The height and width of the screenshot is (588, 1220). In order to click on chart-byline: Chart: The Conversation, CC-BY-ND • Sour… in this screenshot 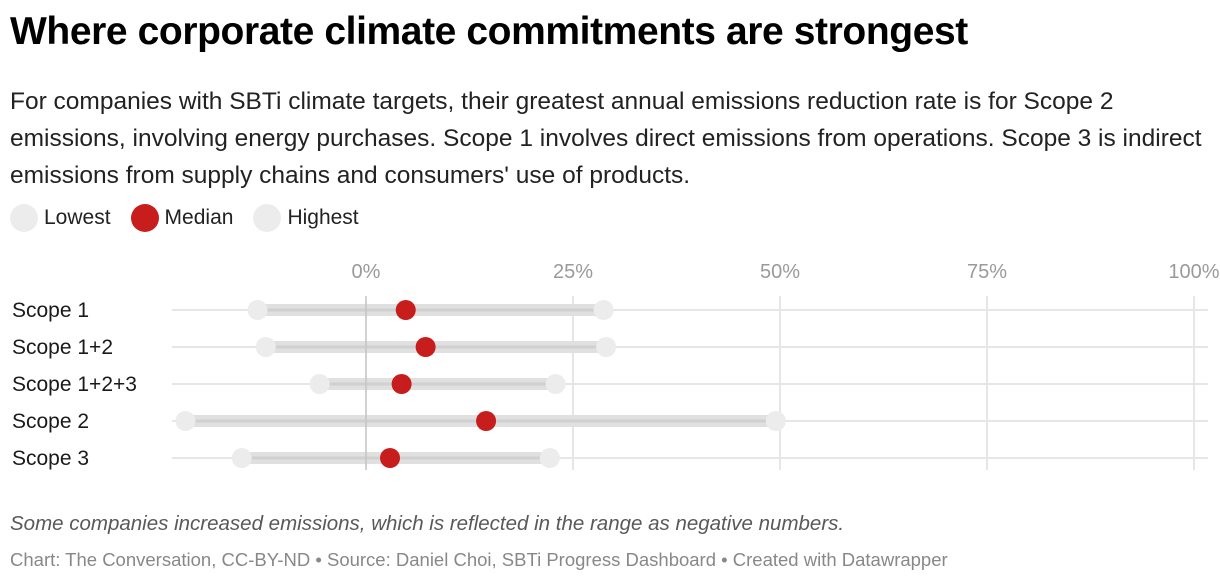, I will do `click(479, 559)`.